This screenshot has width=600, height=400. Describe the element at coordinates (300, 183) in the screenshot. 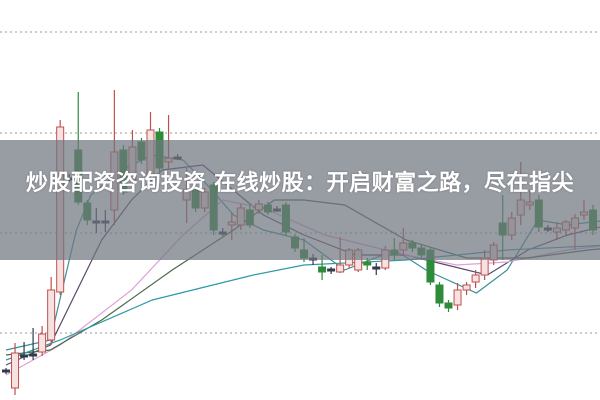

I see `article-title: 炒股配资咨询投资 在线炒股：开启财富之路，尽在指尖` at that location.